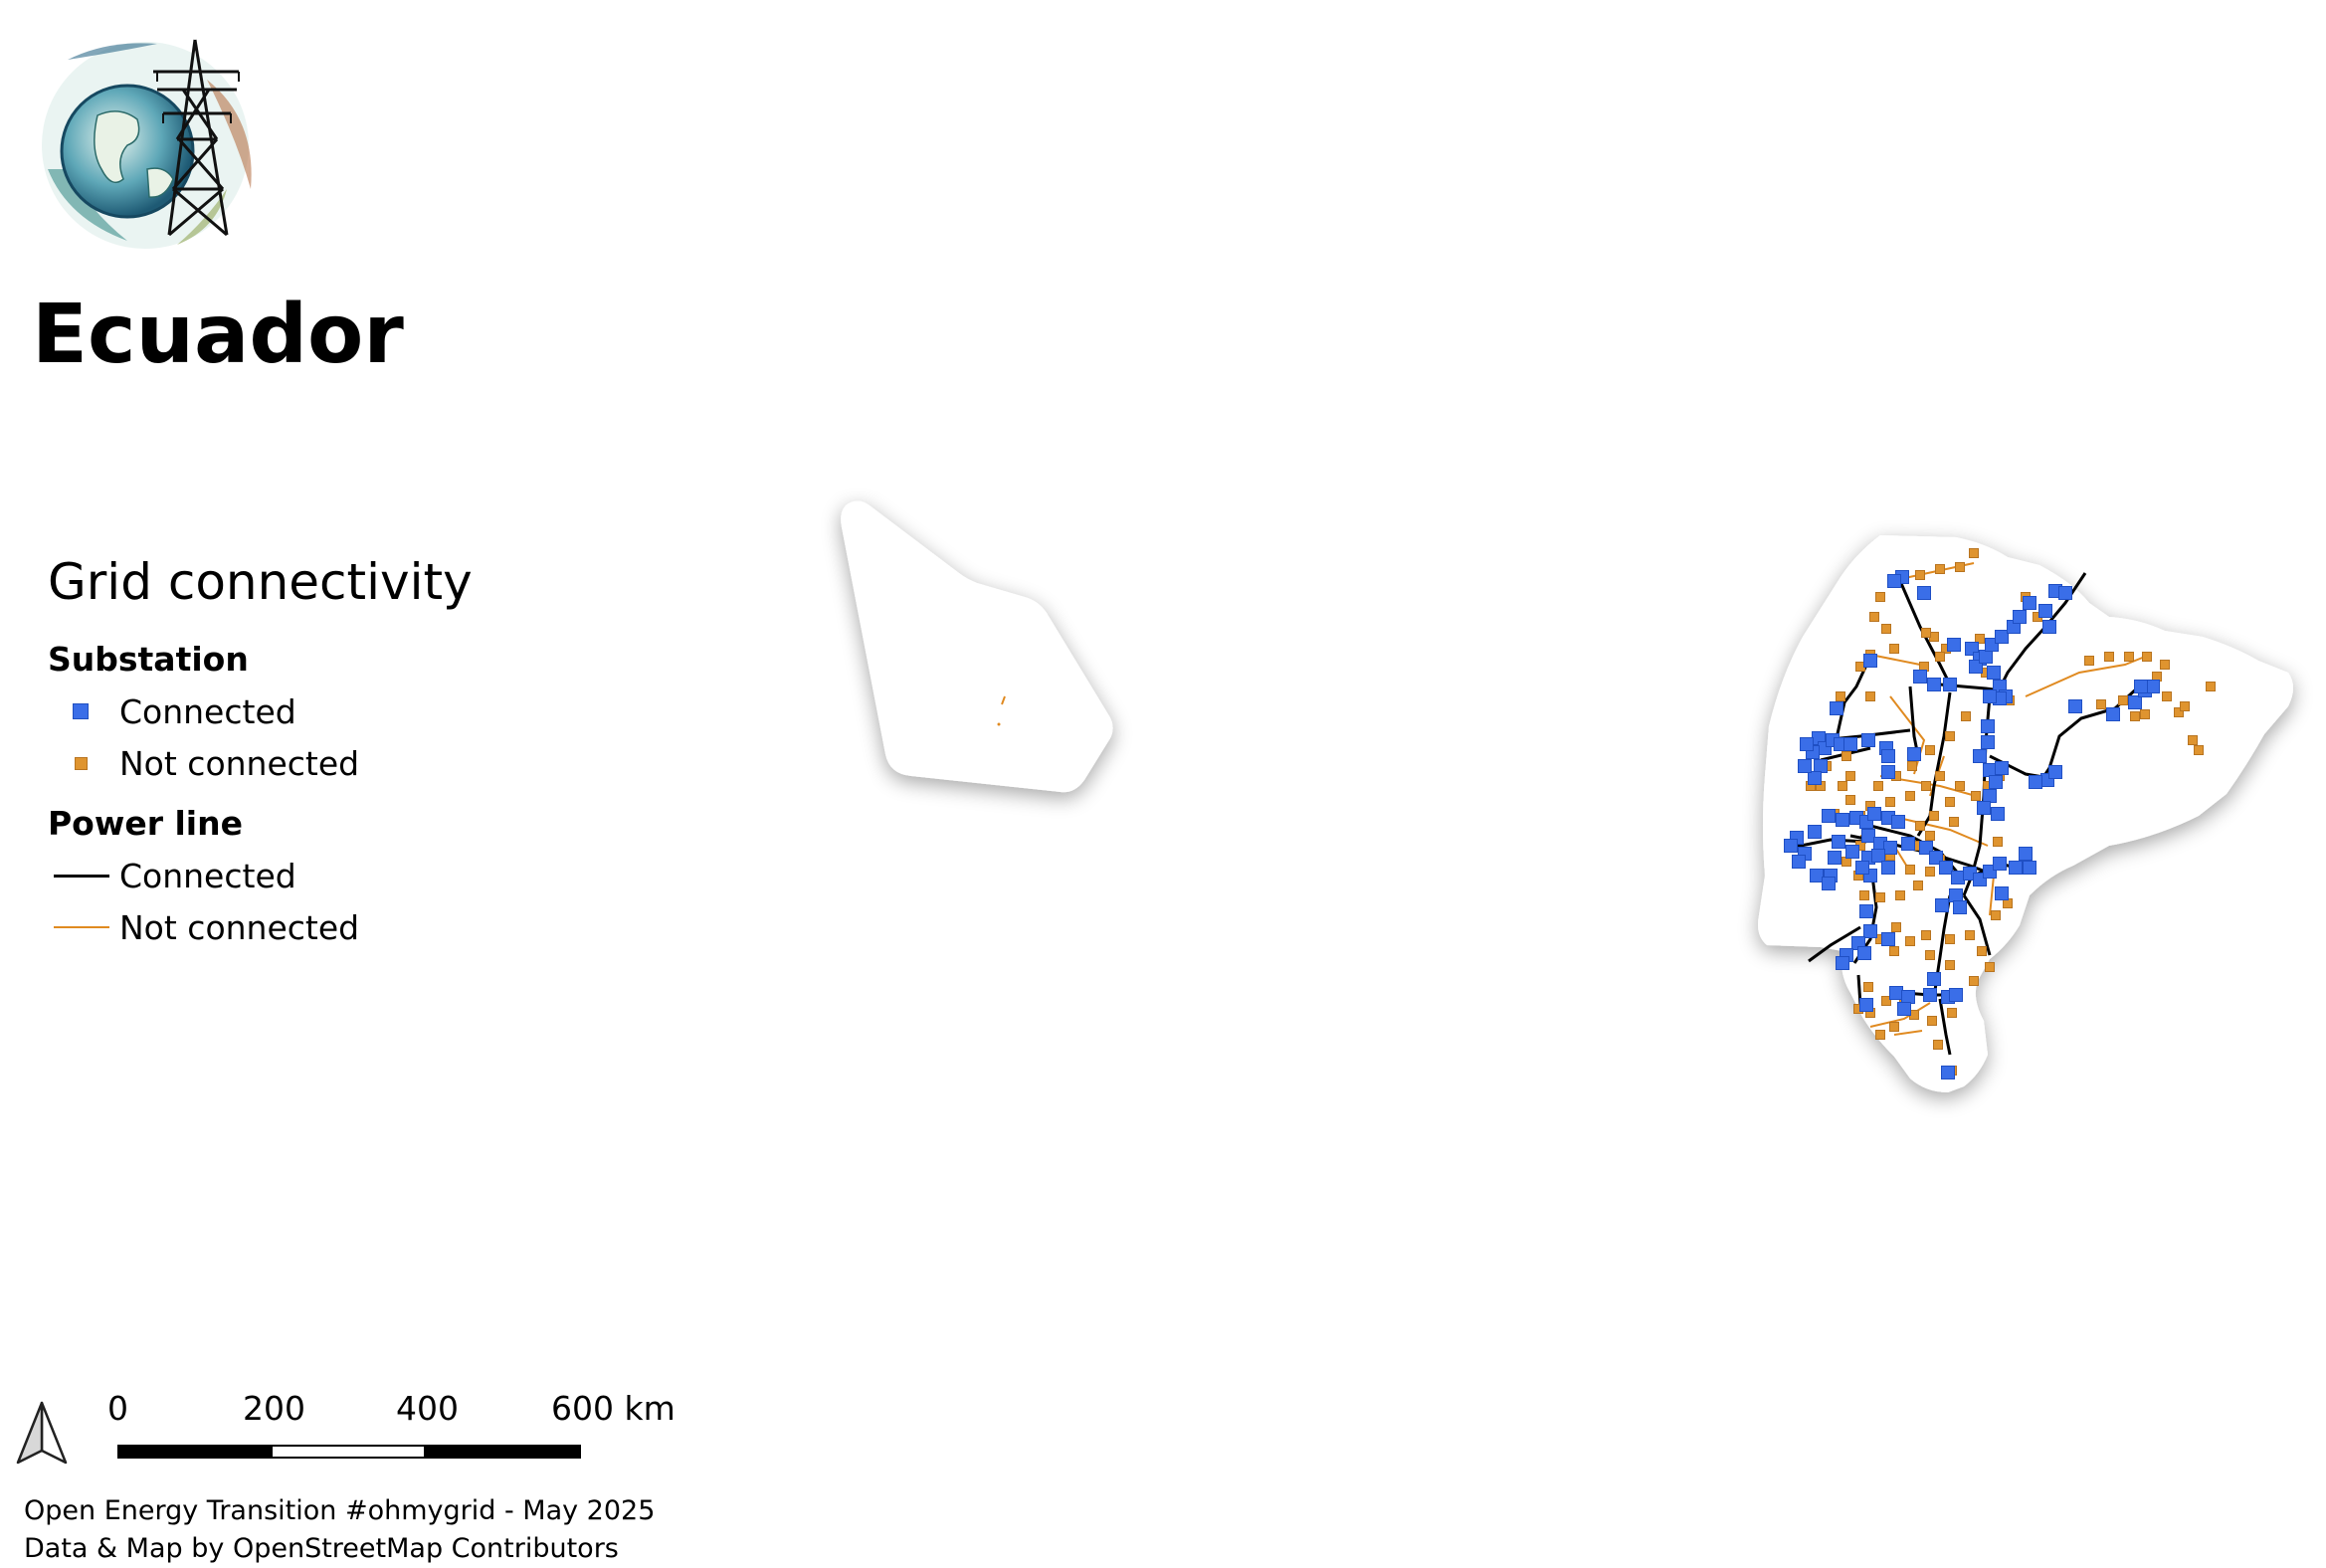 This screenshot has width=2326, height=1568. What do you see at coordinates (145, 823) in the screenshot?
I see `legend-power-line-heading: Power line` at bounding box center [145, 823].